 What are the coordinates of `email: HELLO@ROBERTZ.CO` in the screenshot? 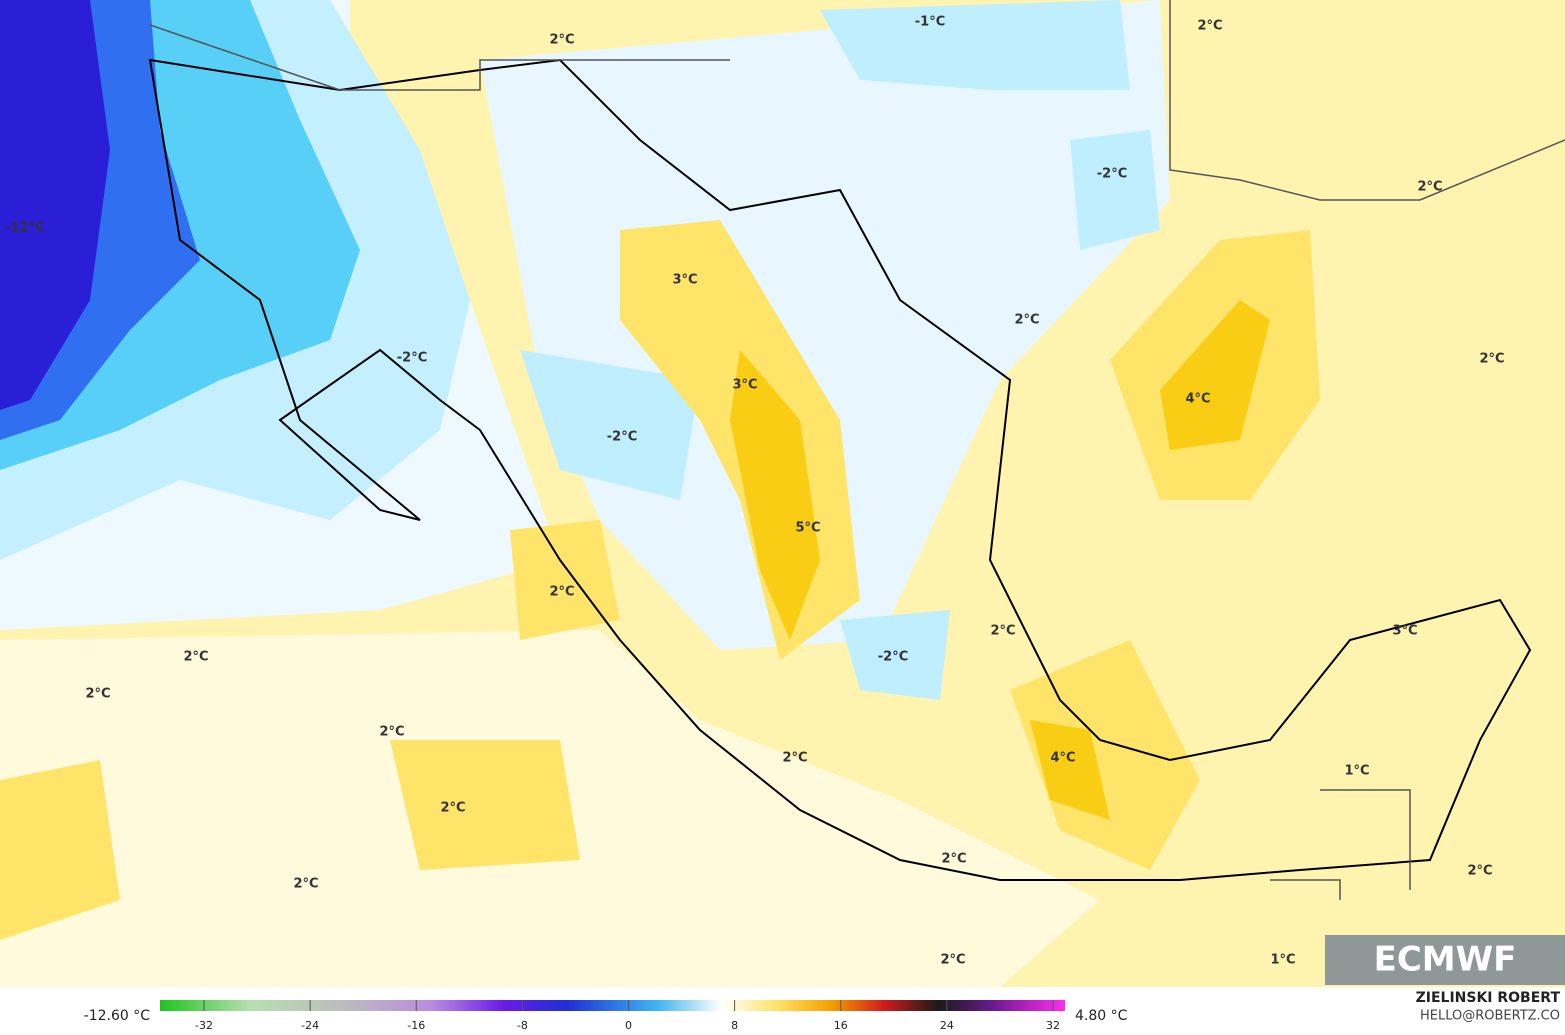 It's located at (1490, 1016).